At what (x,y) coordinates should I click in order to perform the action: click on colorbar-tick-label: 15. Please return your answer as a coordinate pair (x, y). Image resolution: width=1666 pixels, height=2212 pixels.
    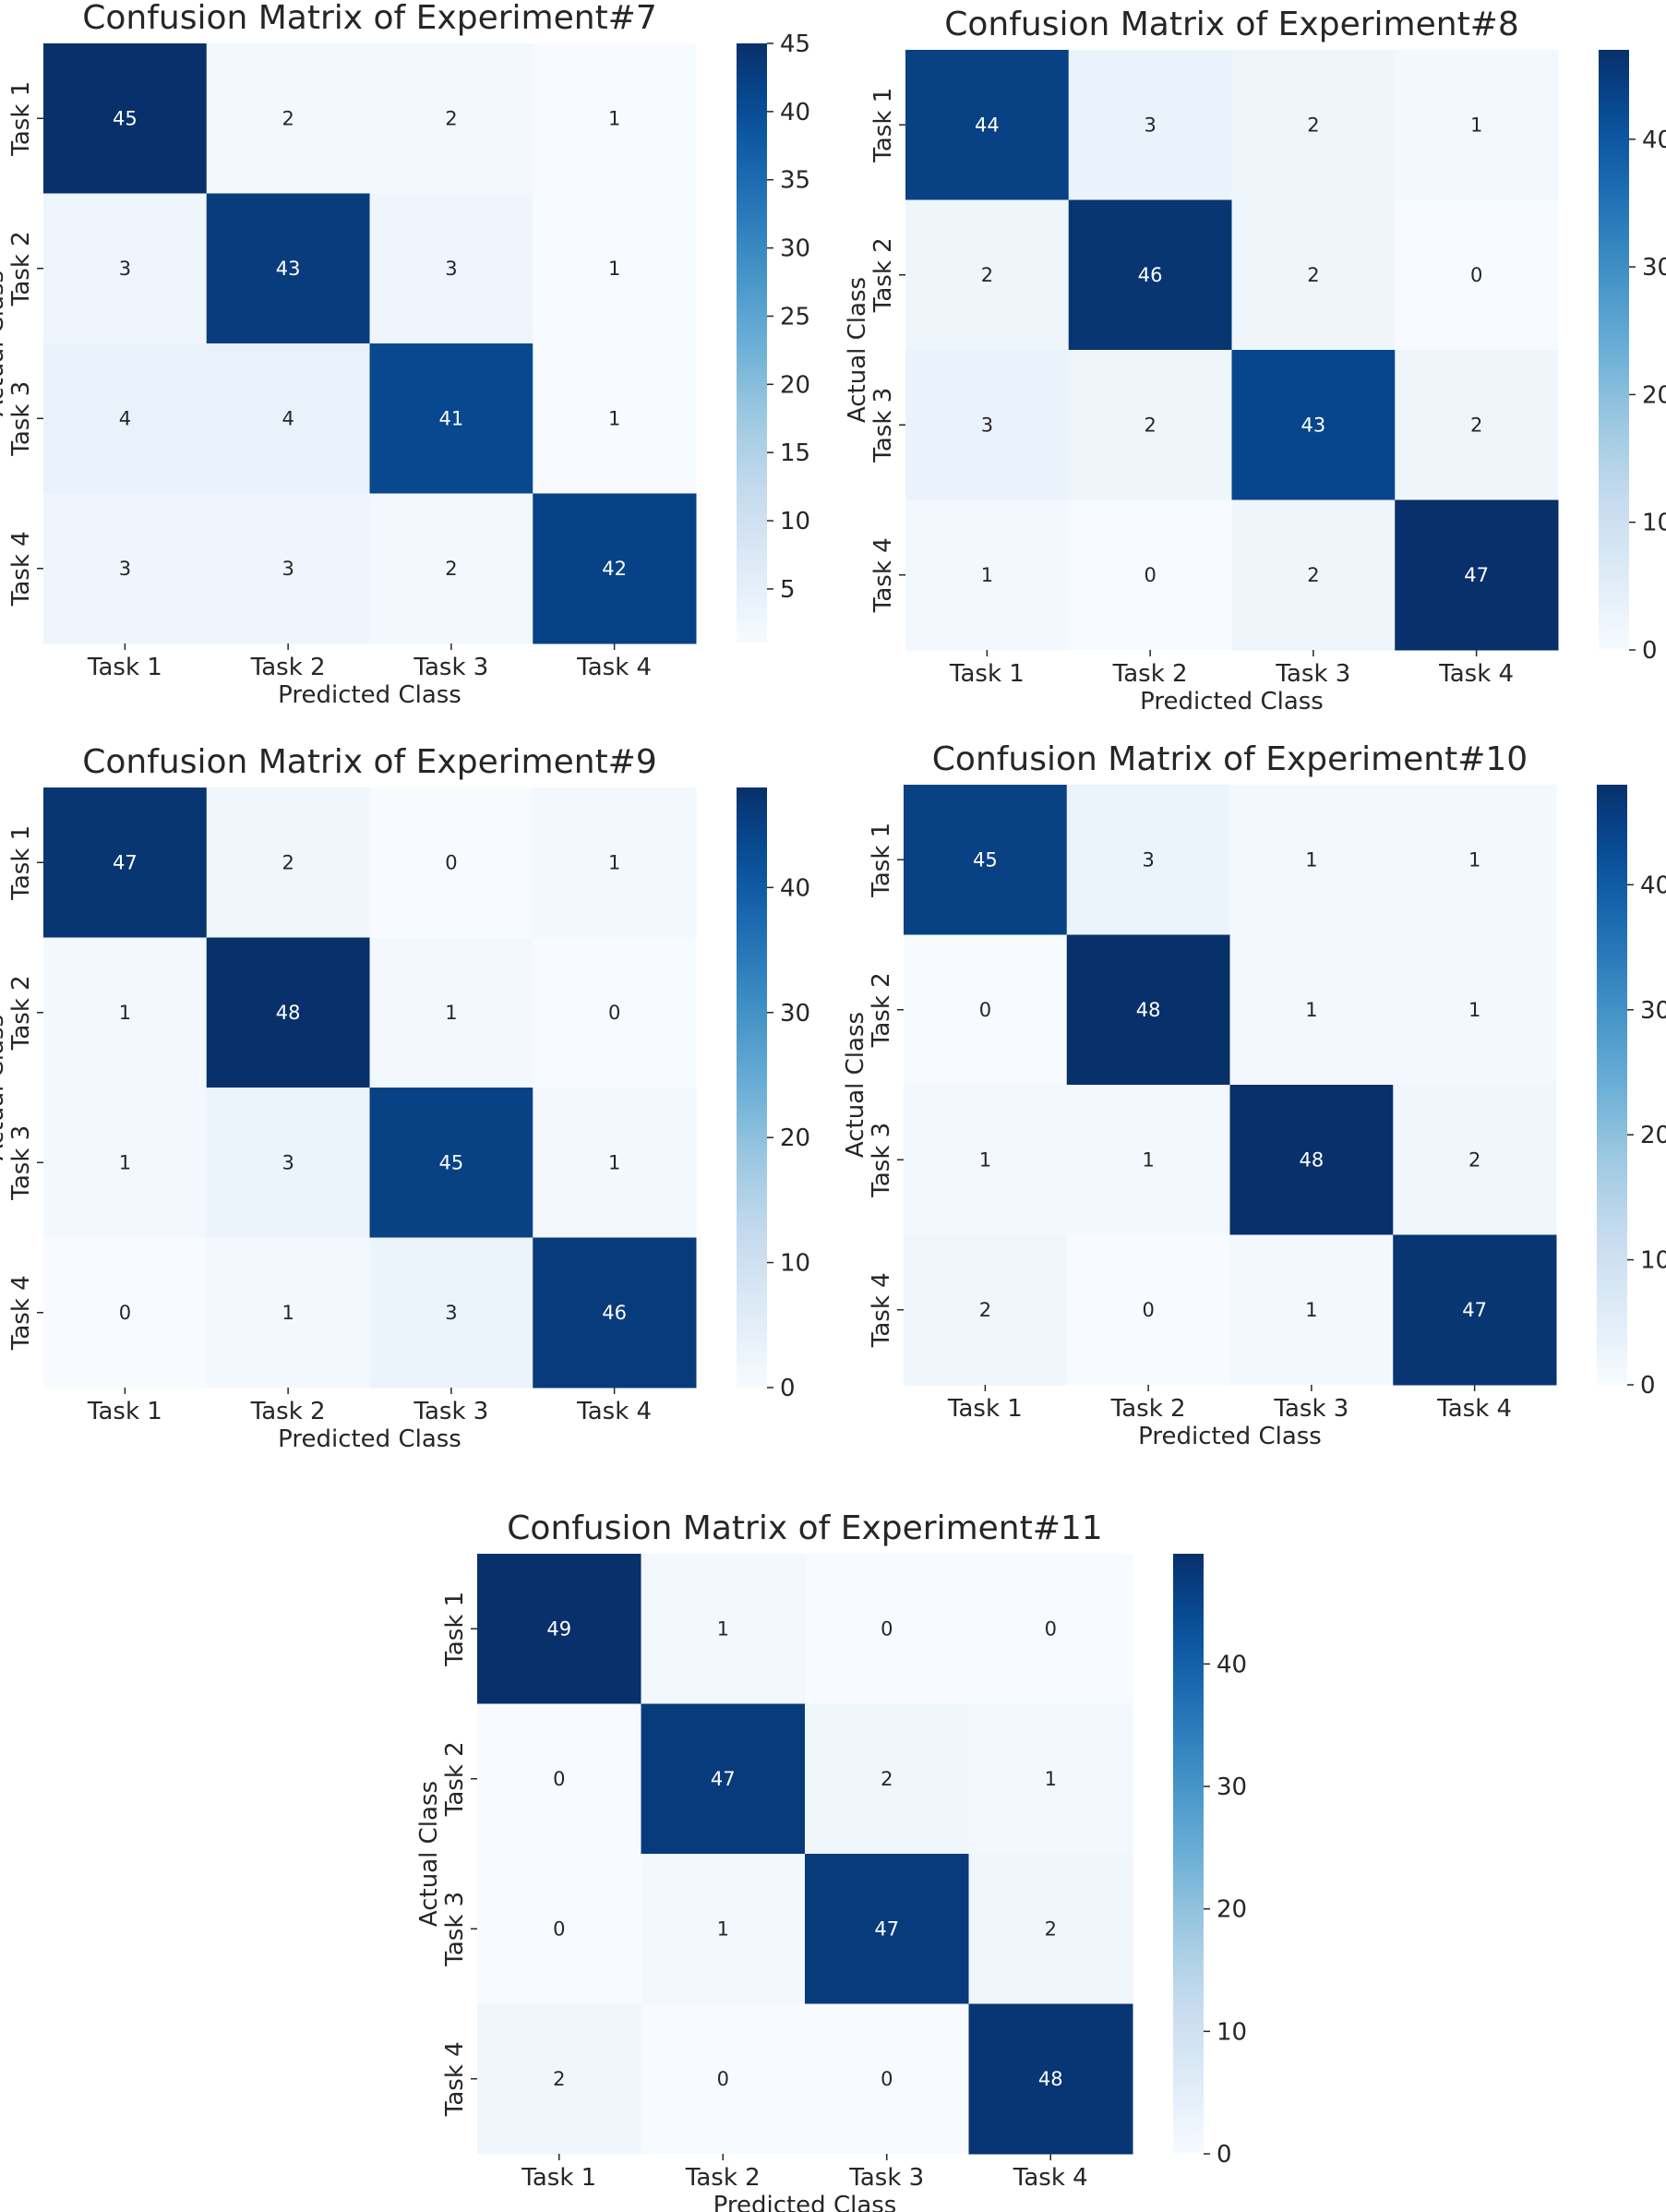
    Looking at the image, I should click on (795, 453).